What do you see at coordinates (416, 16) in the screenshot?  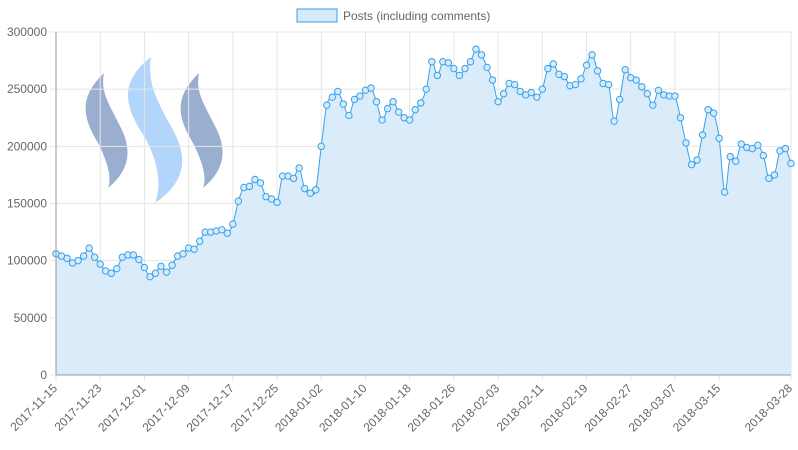 I see `legend-label: Posts (including comments)` at bounding box center [416, 16].